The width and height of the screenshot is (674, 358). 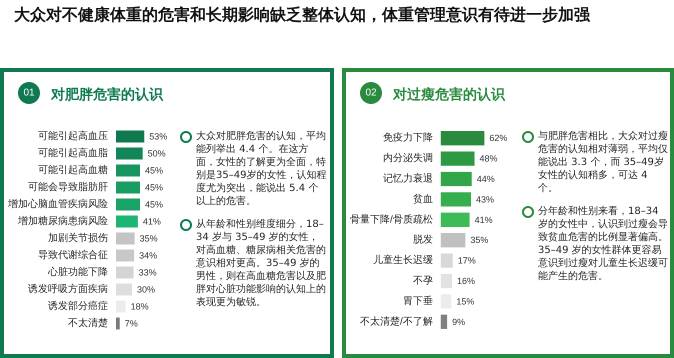 What do you see at coordinates (157, 153) in the screenshot?
I see `data-label: 50%` at bounding box center [157, 153].